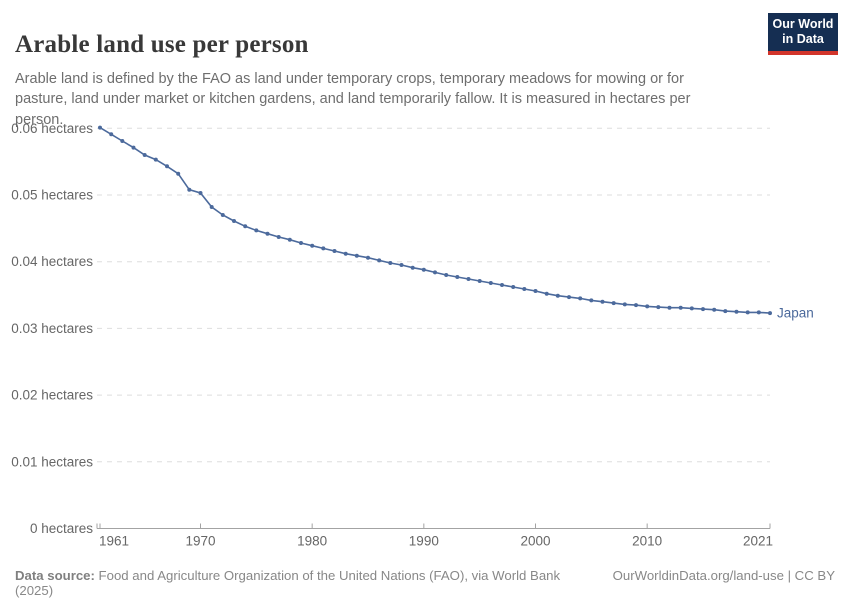 This screenshot has height=600, width=850. What do you see at coordinates (52, 461) in the screenshot?
I see `y-axis-tick-label: 0.01 hectares` at bounding box center [52, 461].